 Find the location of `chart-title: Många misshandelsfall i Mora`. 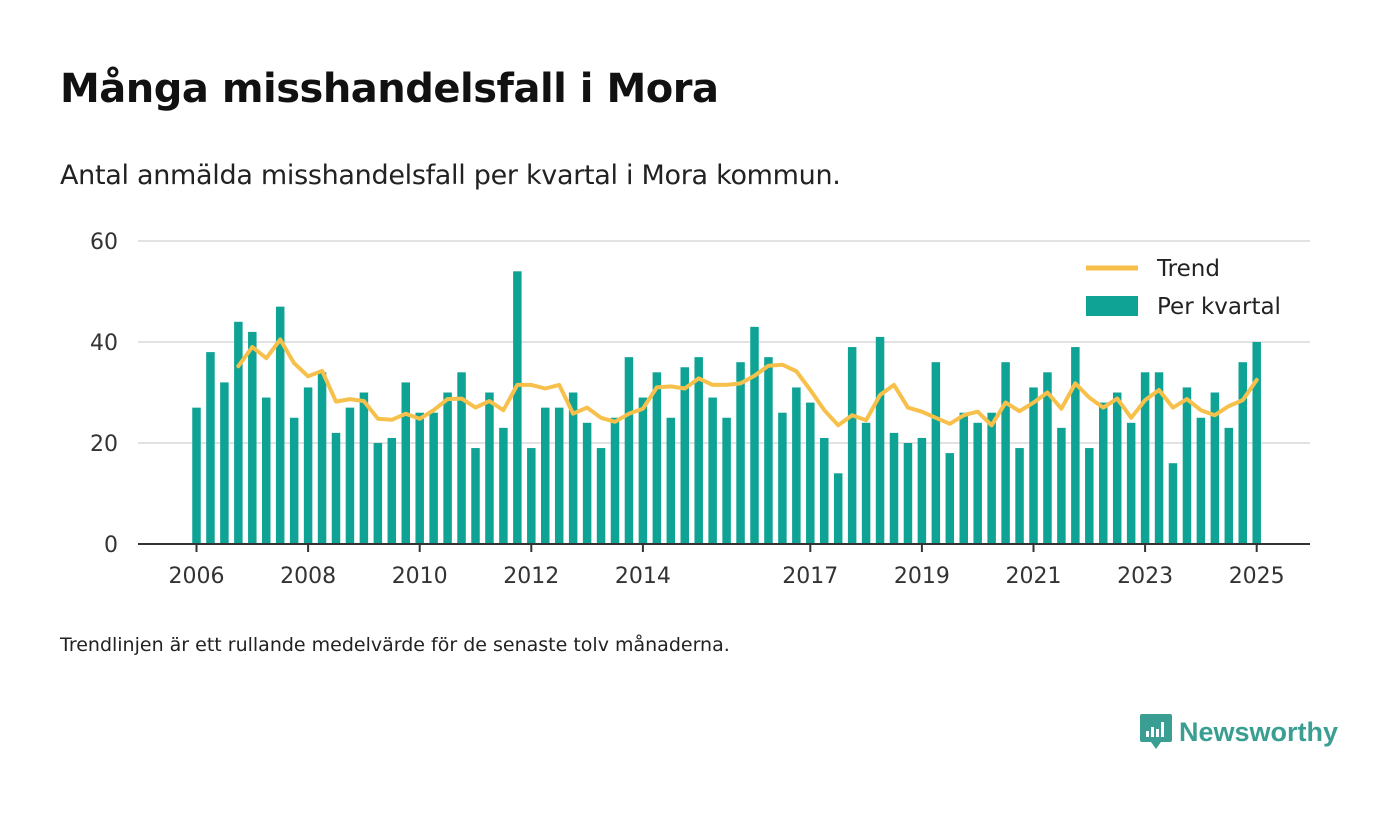

chart-title: Många misshandelsfall i Mora is located at coordinates (389, 89).